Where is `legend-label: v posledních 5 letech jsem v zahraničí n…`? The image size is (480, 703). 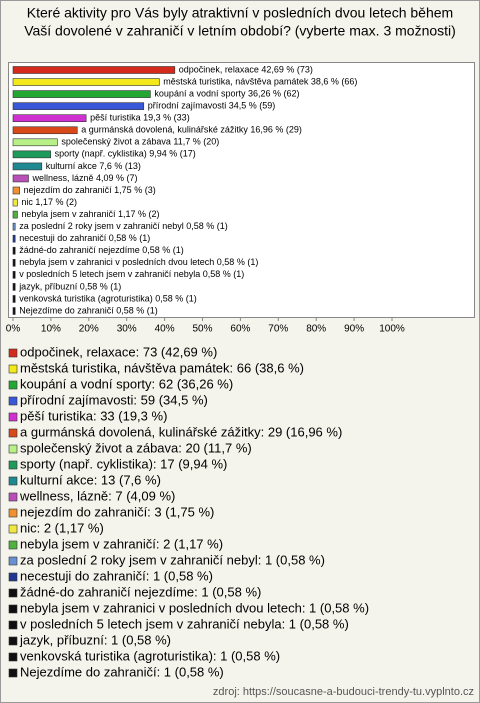 legend-label: v posledních 5 letech jsem v zahraničí n… is located at coordinates (184, 623).